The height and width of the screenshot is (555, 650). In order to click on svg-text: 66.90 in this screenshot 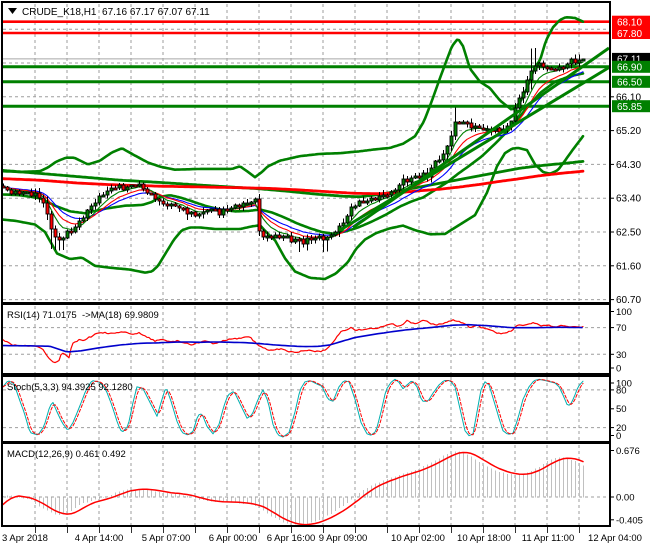, I will do `click(629, 68)`.